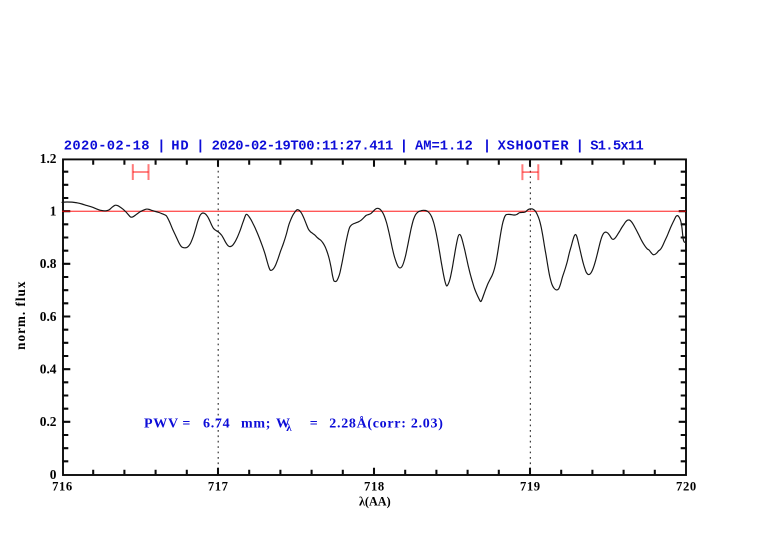 Image resolution: width=782 pixels, height=542 pixels. Describe the element at coordinates (48, 316) in the screenshot. I see `svg-text: 0.6` at that location.